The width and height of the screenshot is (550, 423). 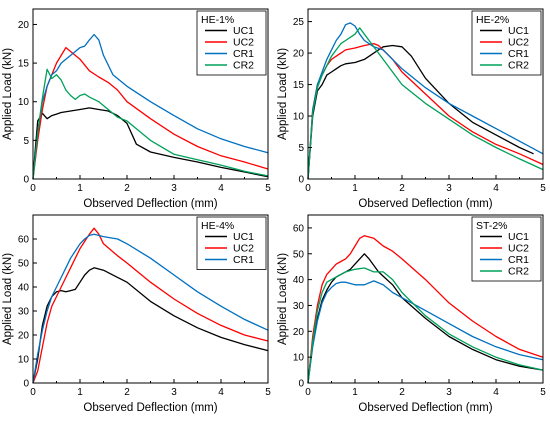 What do you see at coordinates (492, 226) in the screenshot?
I see `panel-label: ST-2%` at bounding box center [492, 226].